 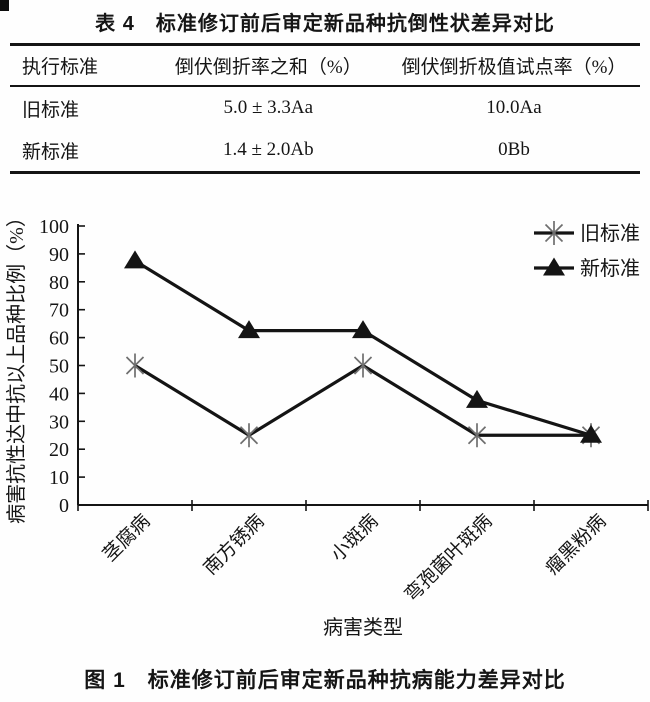 I want to click on table-title: 表 4 标准修订前后审定新品种抗倒性状差异对比, so click(x=325, y=24).